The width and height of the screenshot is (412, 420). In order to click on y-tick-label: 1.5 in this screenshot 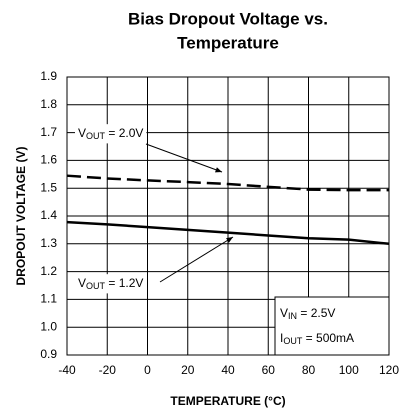, I will do `click(48, 187)`.